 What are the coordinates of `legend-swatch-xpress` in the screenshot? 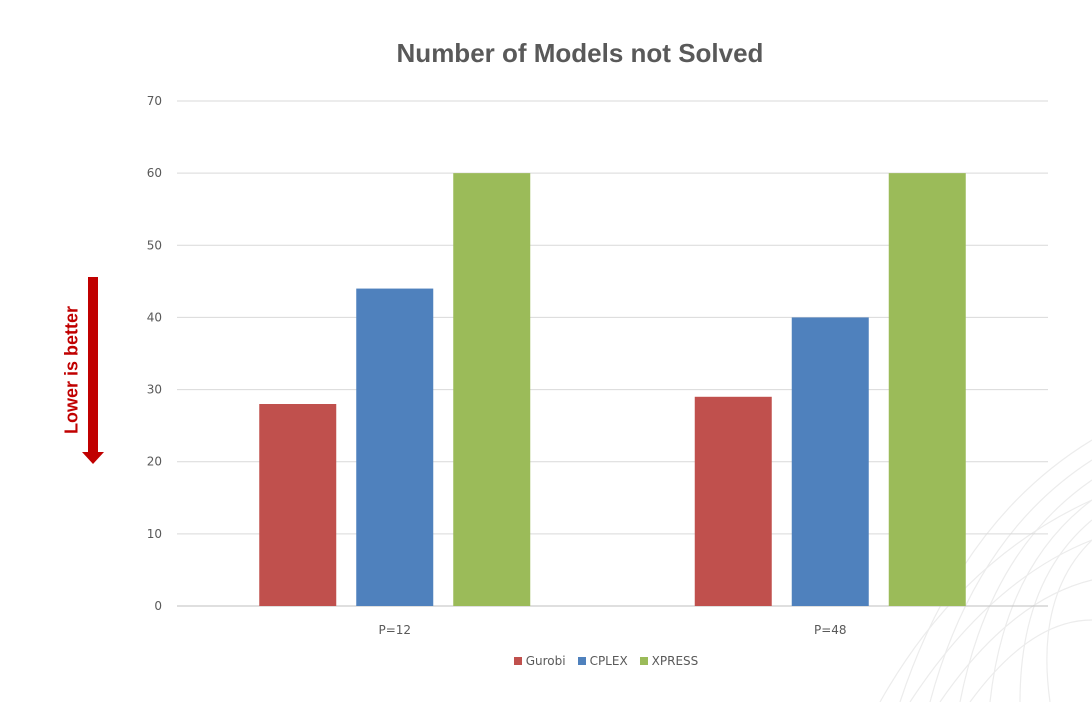 It's located at (643, 661).